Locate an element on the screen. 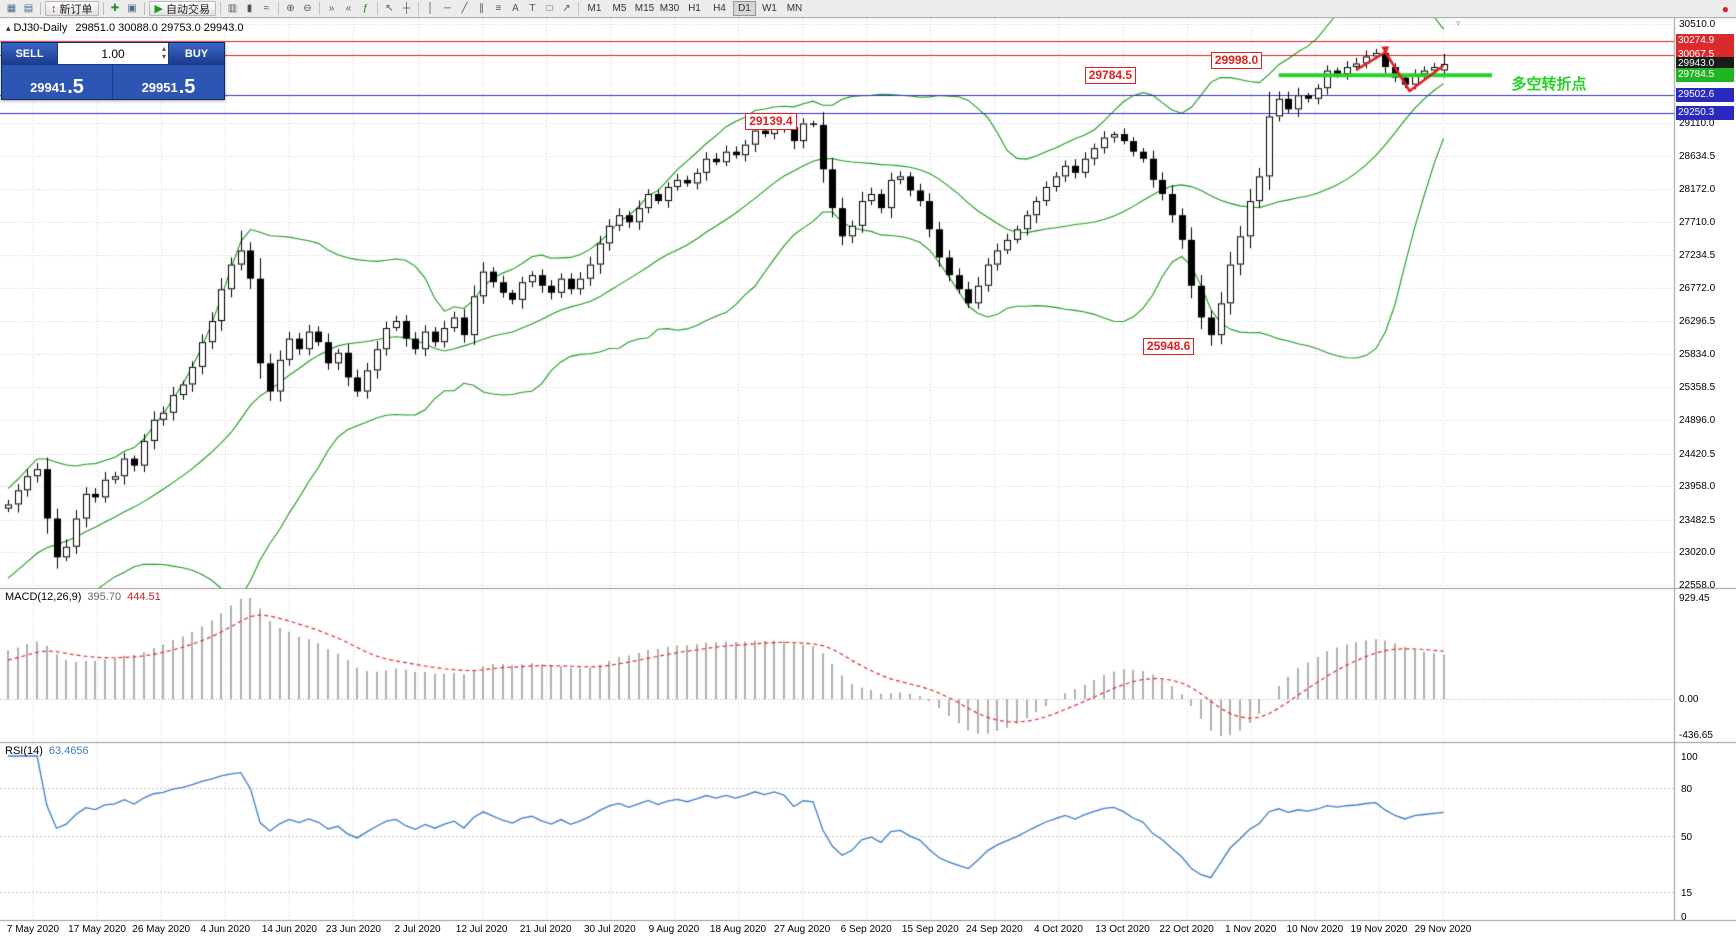 This screenshot has height=942, width=1736. label-icon: T is located at coordinates (532, 8).